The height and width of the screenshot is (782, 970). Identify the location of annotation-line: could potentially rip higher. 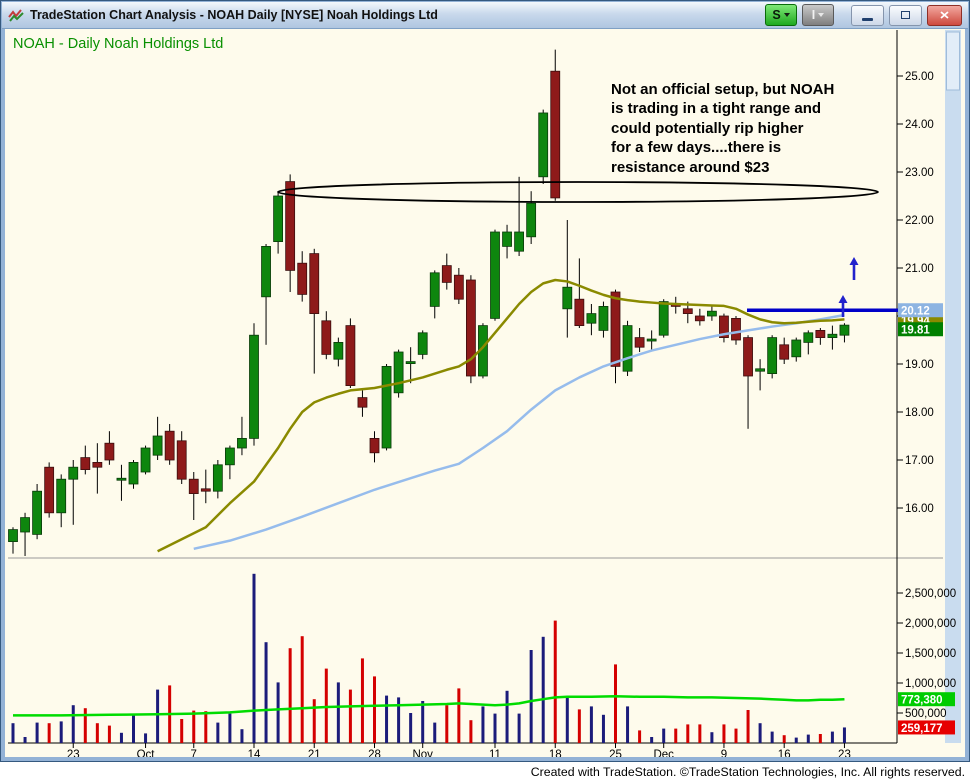
(707, 128).